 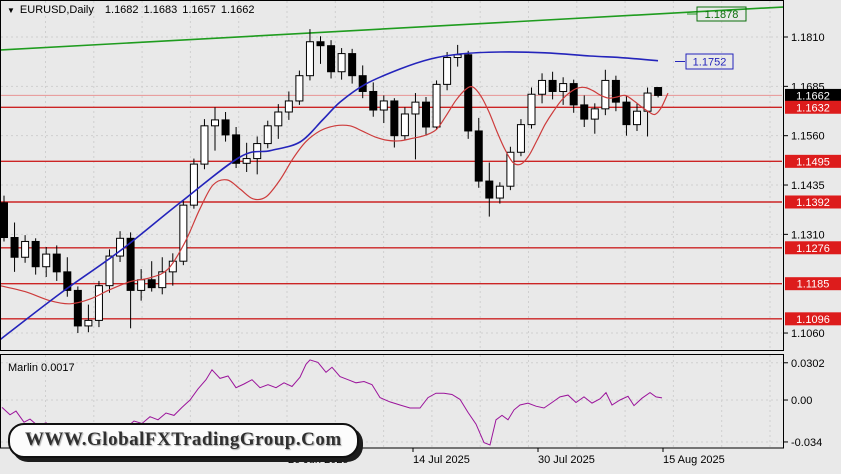 I want to click on level-price-tag: 1.1392, so click(x=813, y=202).